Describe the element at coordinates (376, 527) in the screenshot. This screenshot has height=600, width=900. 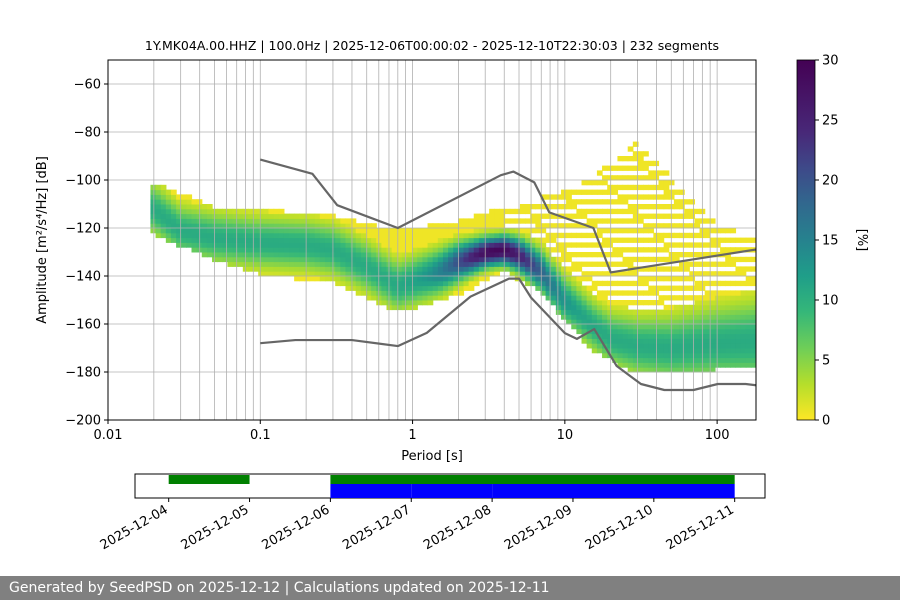
I see `timeline-tick-label: 2025-12-07` at that location.